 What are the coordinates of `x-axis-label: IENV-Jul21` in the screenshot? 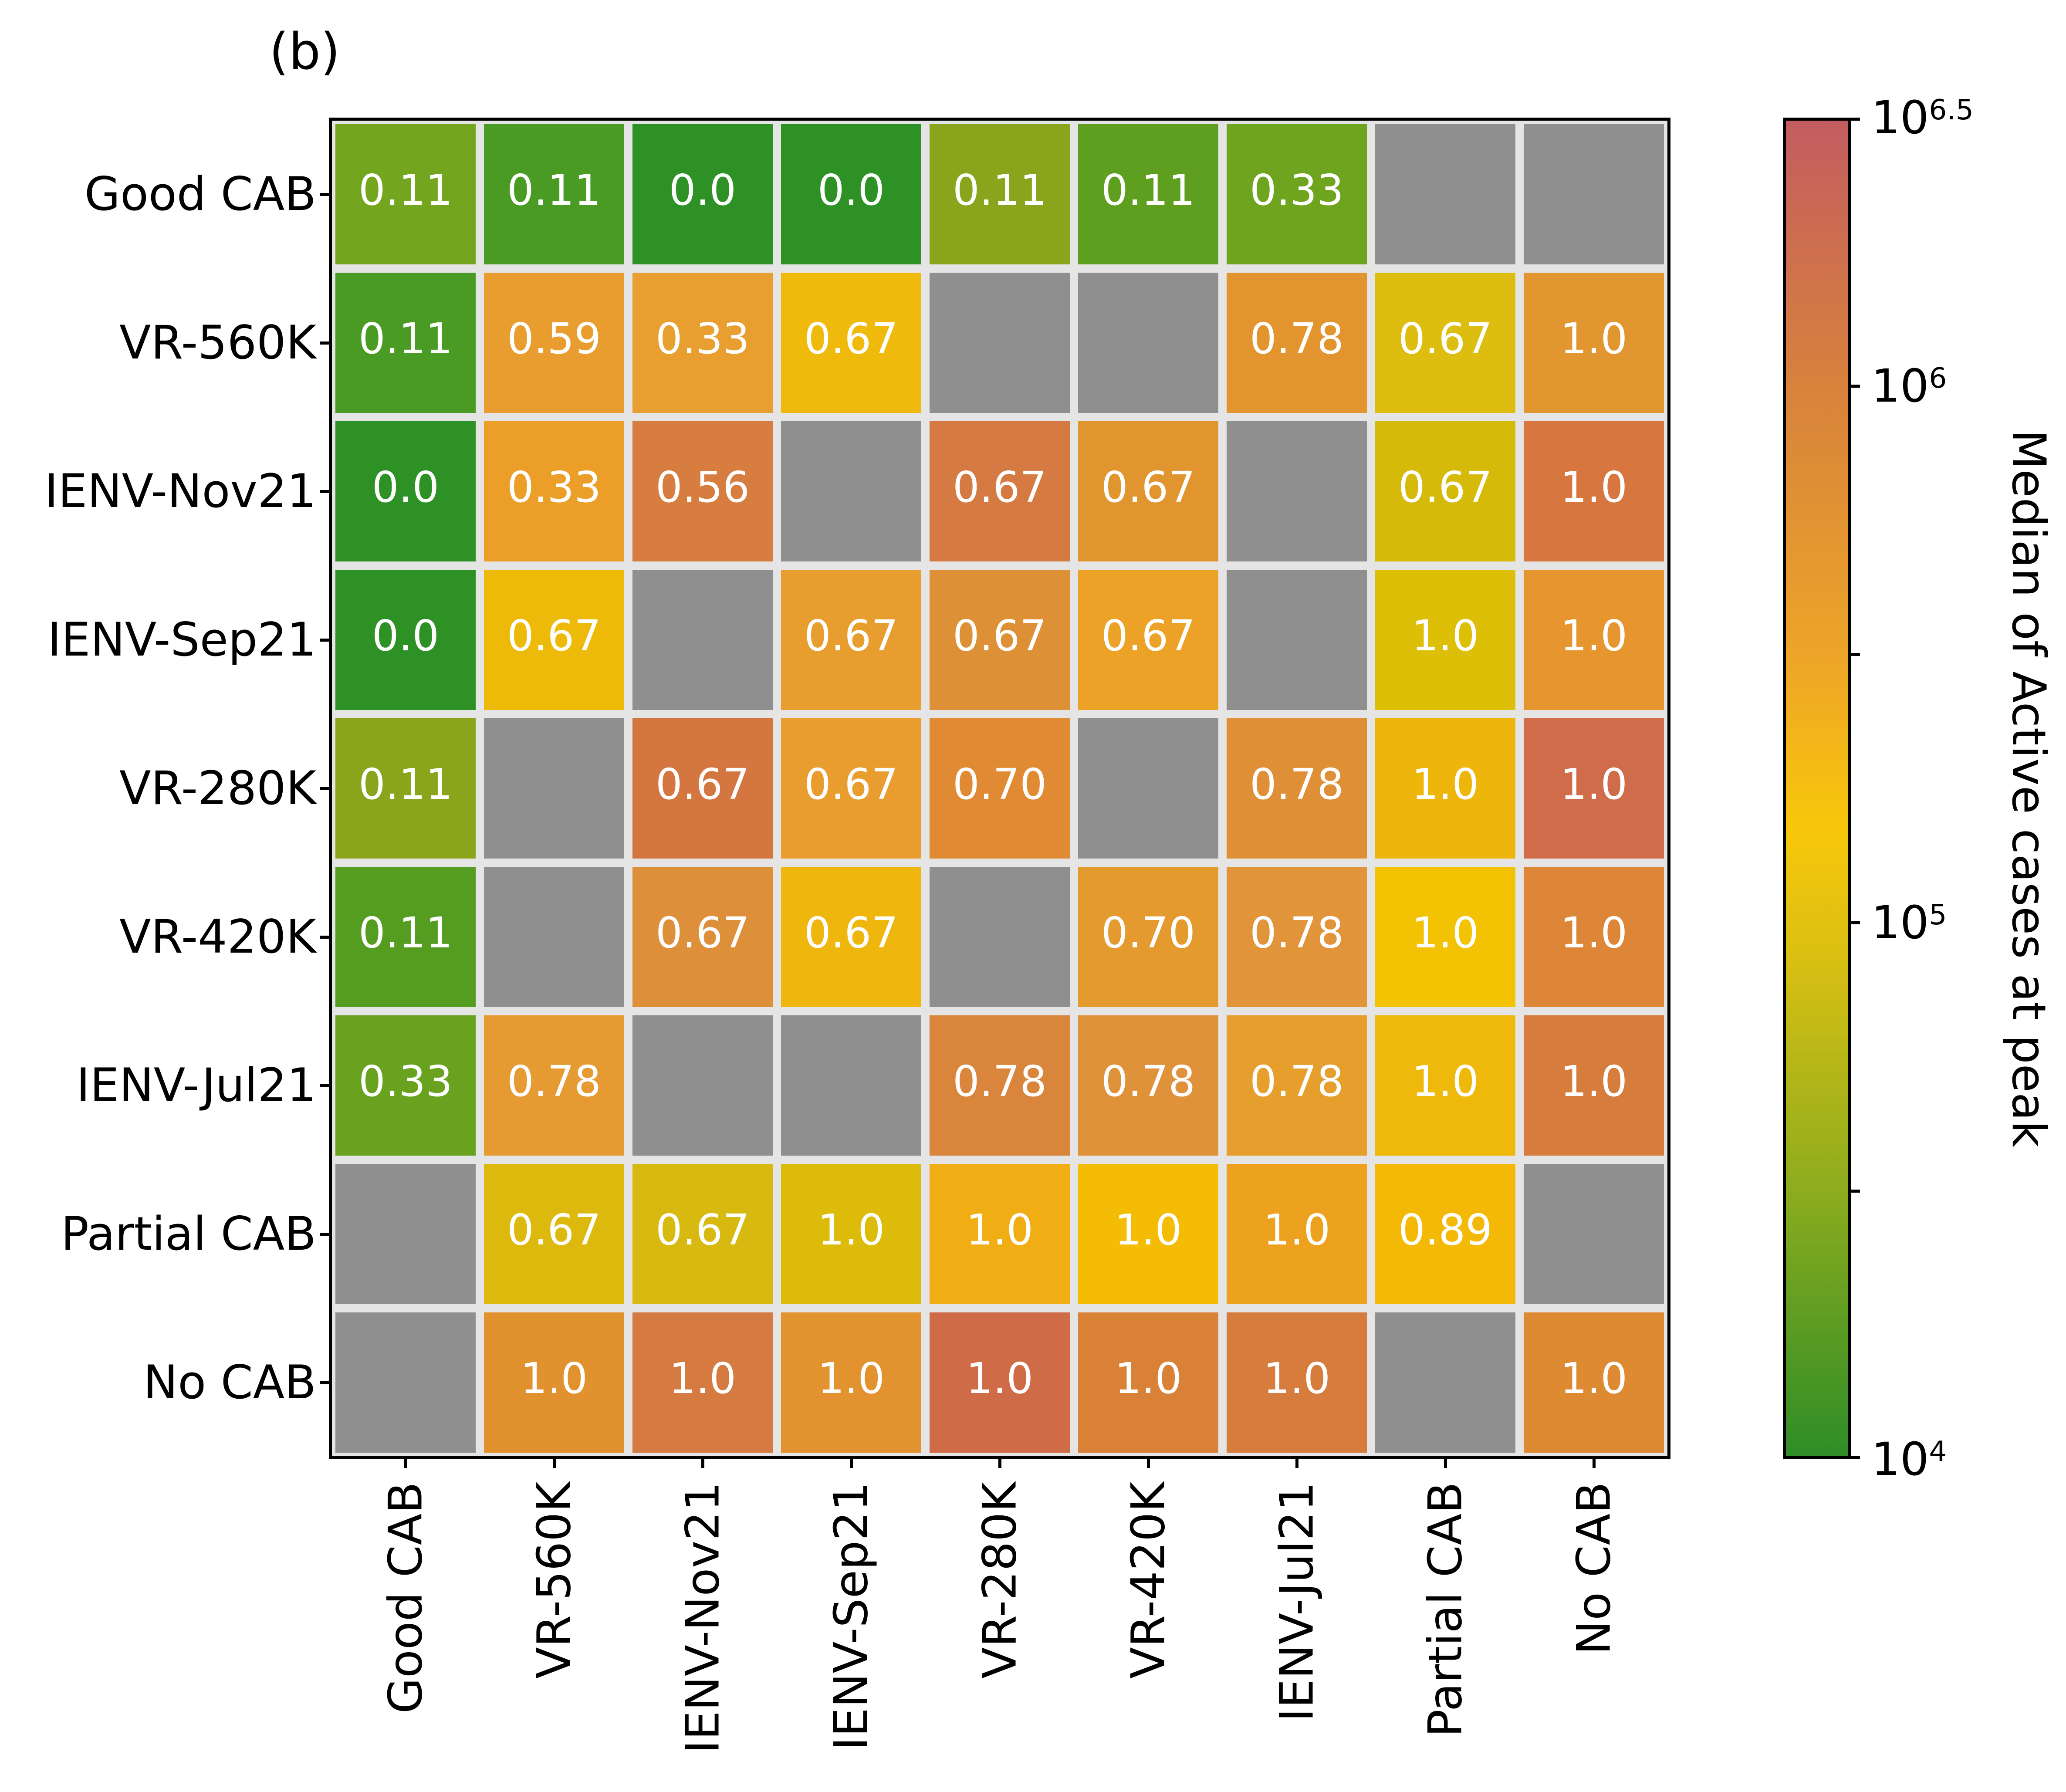 It's located at (1297, 1602).